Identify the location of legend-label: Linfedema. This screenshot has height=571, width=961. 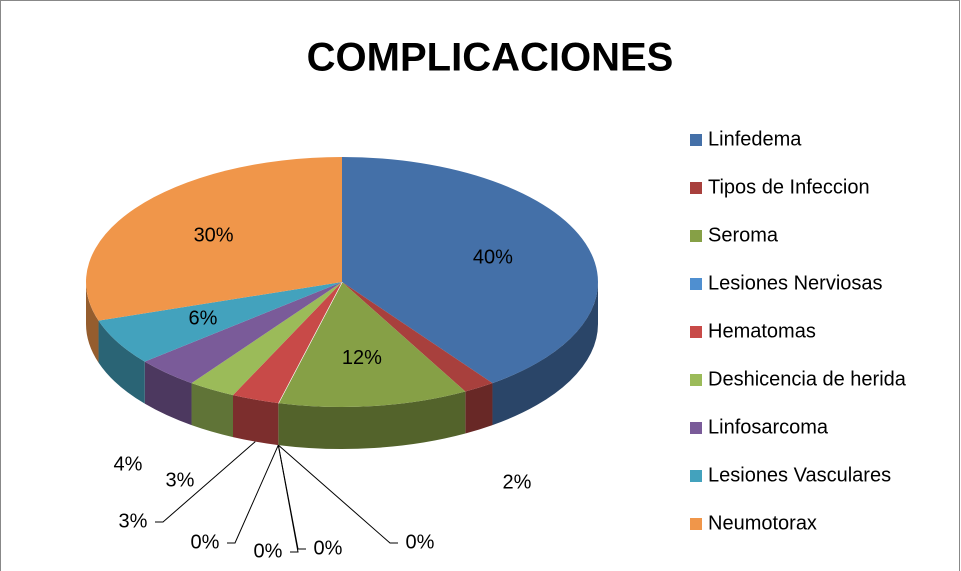
(755, 139).